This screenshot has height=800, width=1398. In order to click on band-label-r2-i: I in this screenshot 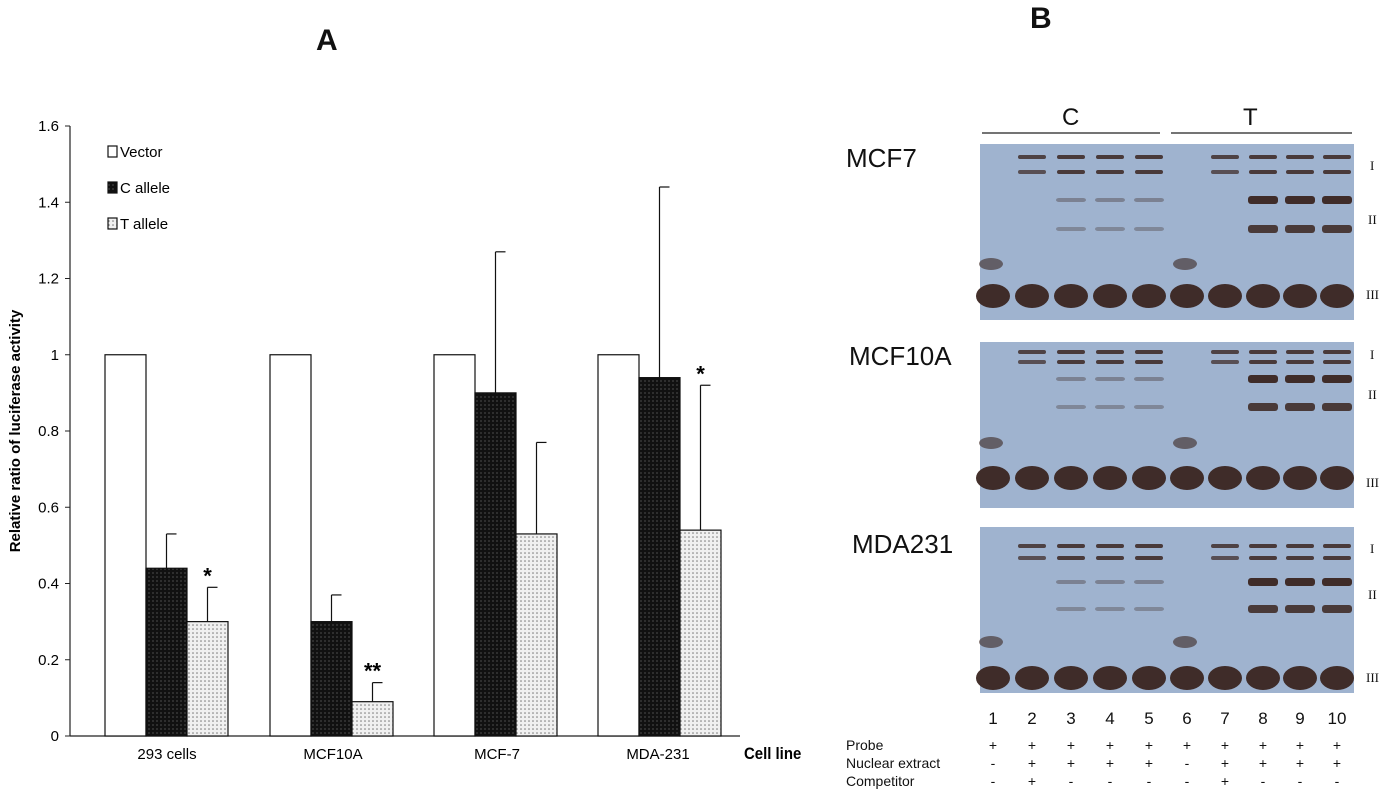, I will do `click(1372, 354)`.